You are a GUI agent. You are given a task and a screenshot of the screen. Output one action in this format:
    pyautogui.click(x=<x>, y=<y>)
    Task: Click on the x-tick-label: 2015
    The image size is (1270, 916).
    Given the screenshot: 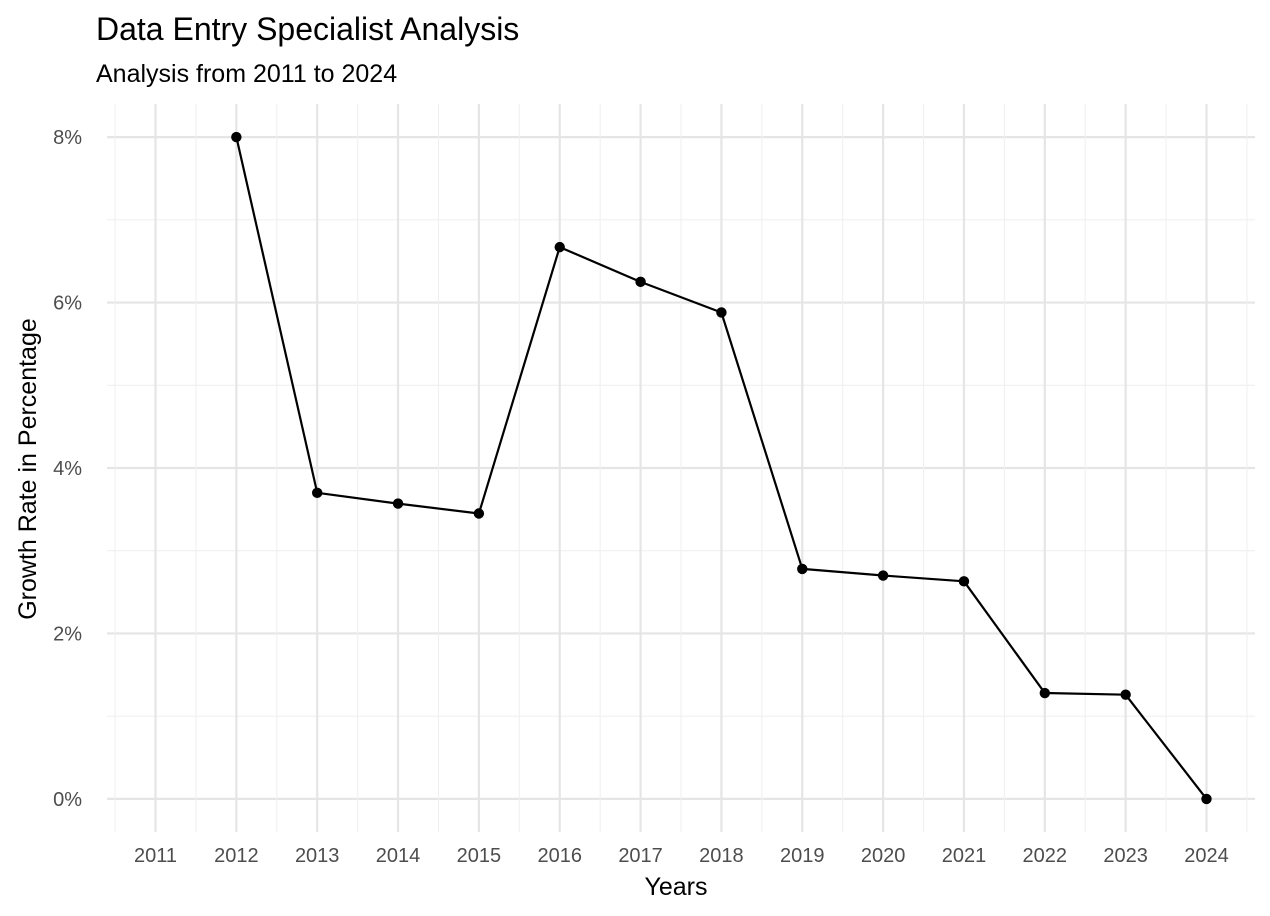 What is the action you would take?
    pyautogui.click(x=479, y=856)
    